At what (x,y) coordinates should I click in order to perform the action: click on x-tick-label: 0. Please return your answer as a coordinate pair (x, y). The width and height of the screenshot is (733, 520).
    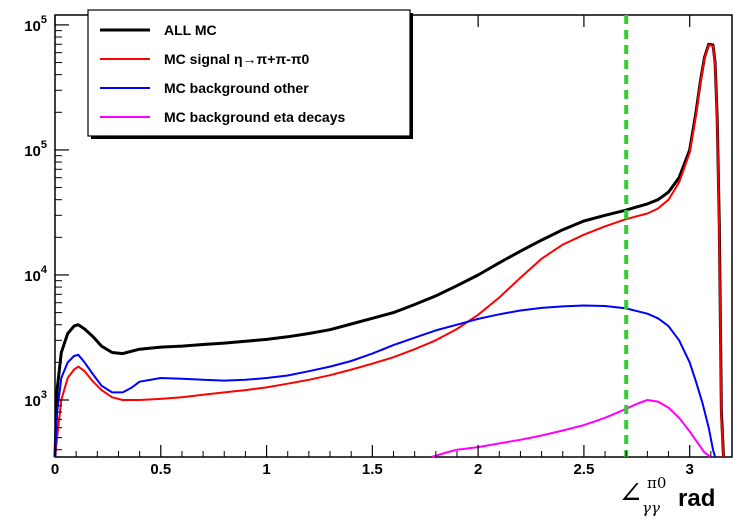
    Looking at the image, I should click on (55, 469).